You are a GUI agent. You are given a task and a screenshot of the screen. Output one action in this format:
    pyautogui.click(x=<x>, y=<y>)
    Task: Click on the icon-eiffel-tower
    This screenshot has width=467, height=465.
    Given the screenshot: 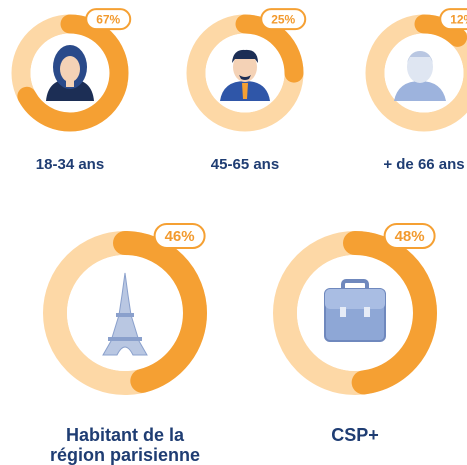 What is the action you would take?
    pyautogui.click(x=125, y=314)
    